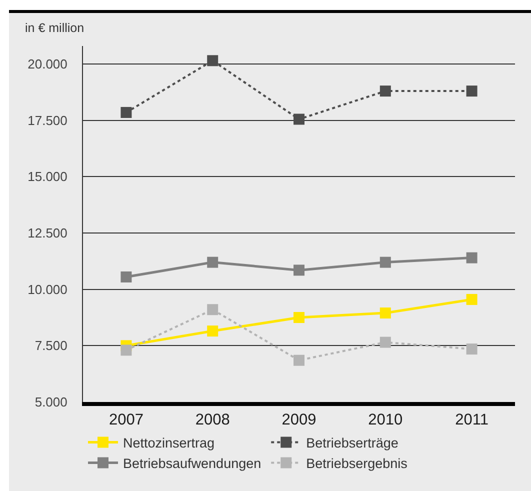  What do you see at coordinates (48, 176) in the screenshot?
I see `y-tick-label: 15.000` at bounding box center [48, 176].